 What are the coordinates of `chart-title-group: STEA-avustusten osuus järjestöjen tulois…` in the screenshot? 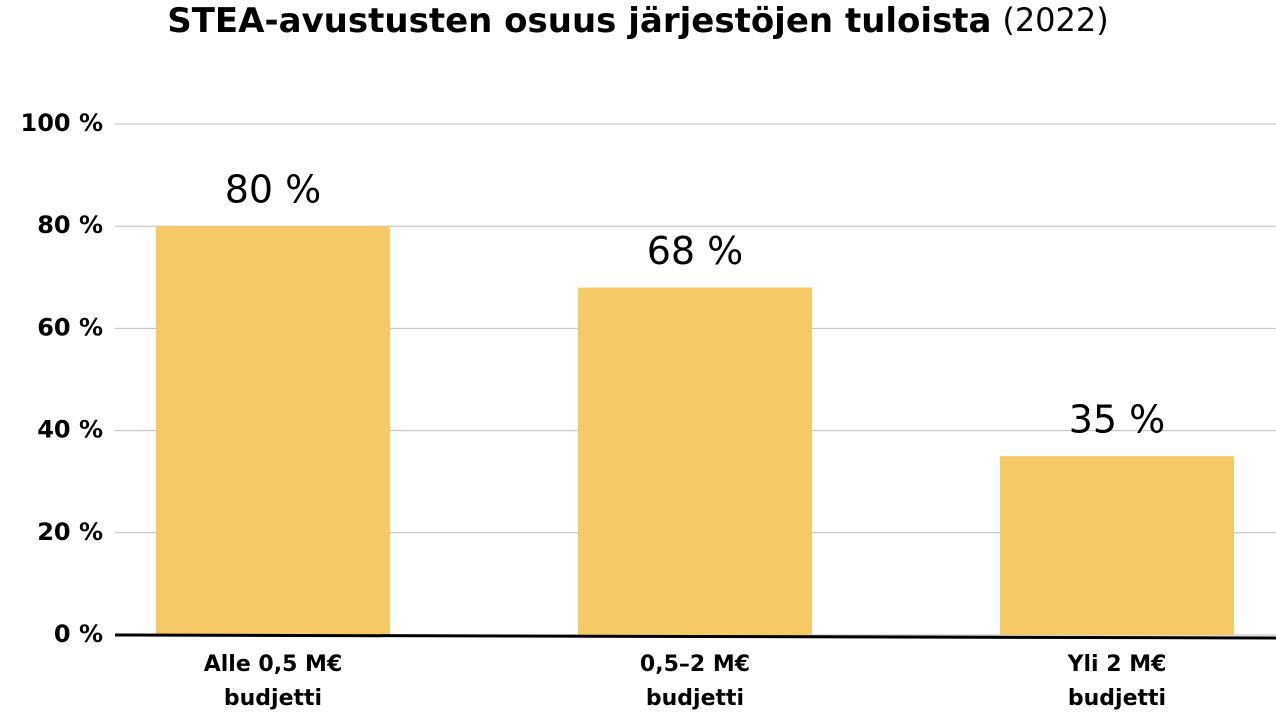 It's located at (637, 21).